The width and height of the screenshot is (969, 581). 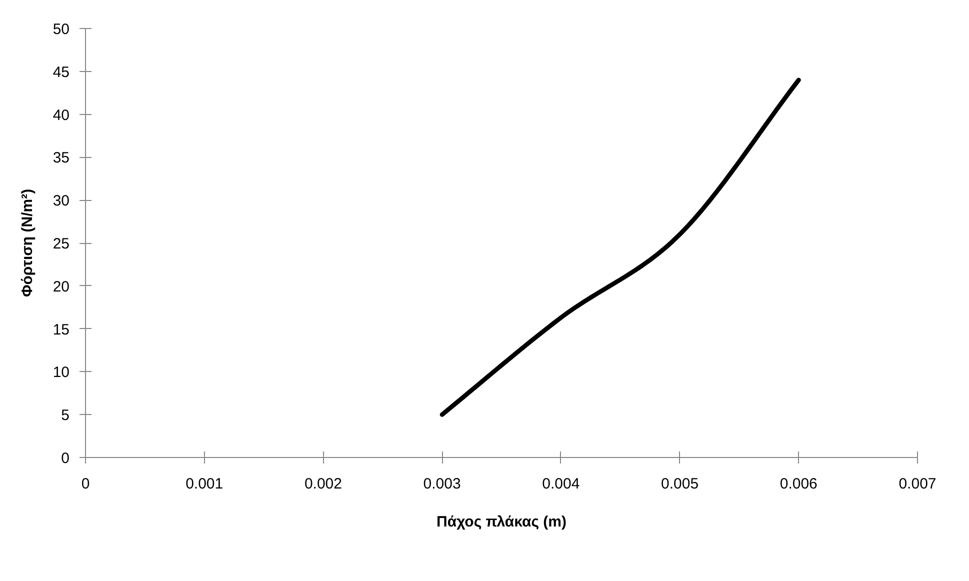 I want to click on y-tick-label: 30, so click(x=61, y=201).